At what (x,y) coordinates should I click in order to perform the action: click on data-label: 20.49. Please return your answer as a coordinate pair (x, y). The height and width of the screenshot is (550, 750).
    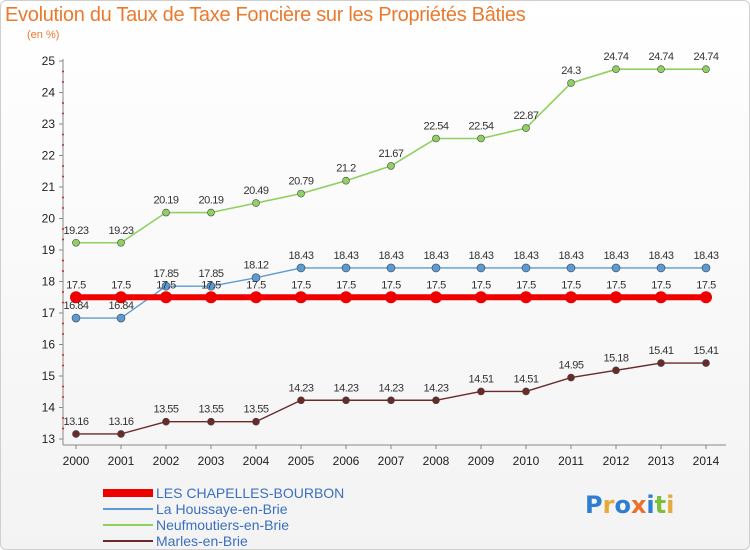
    Looking at the image, I should click on (255, 191).